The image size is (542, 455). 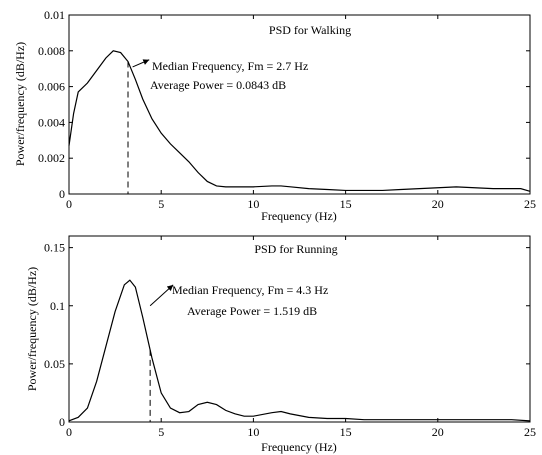 I want to click on walking-title: PSD for Walking, so click(x=310, y=30).